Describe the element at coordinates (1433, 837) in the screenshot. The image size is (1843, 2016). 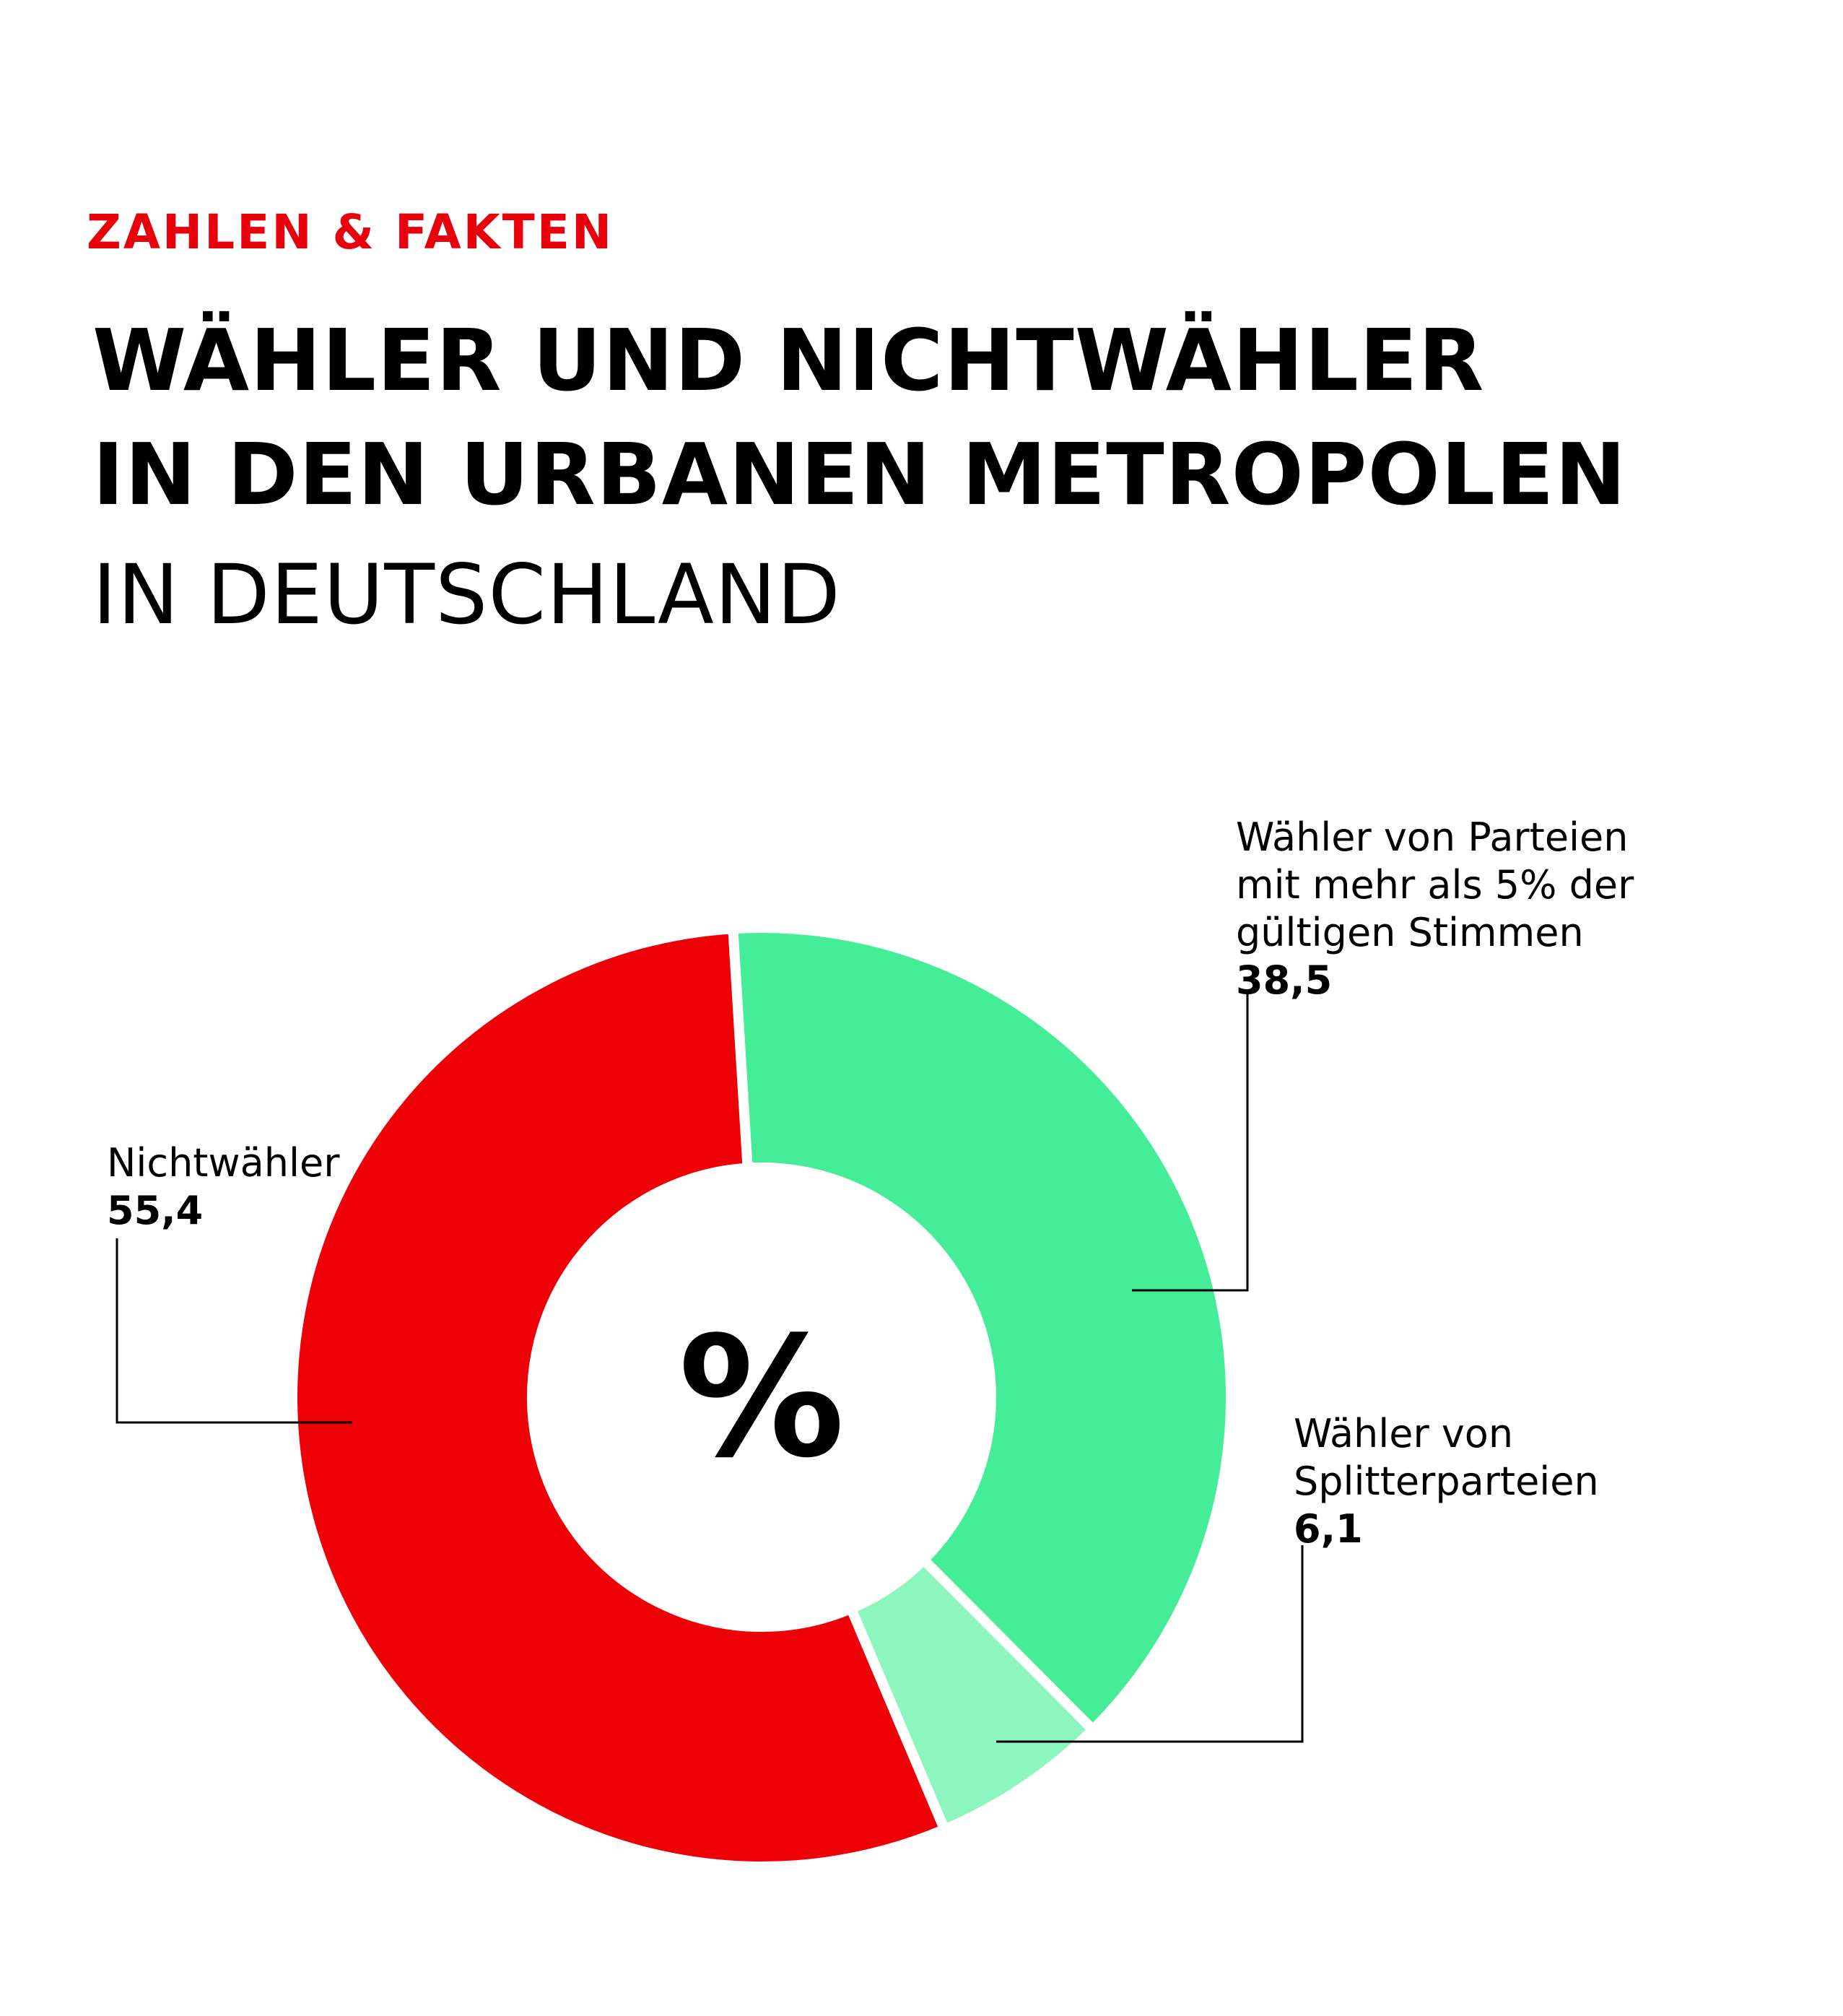
I see `slice-label-line: Wähler von Parteien` at that location.